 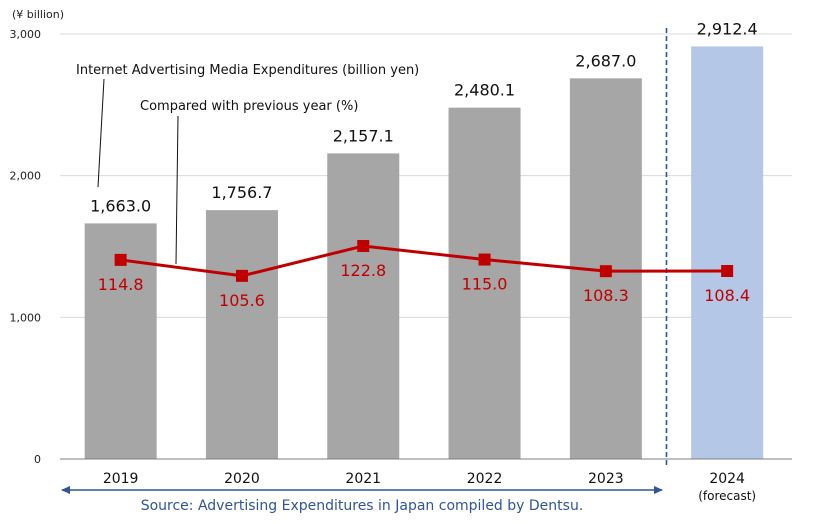 I want to click on bar-value-label: 1,756.7, so click(x=241, y=192).